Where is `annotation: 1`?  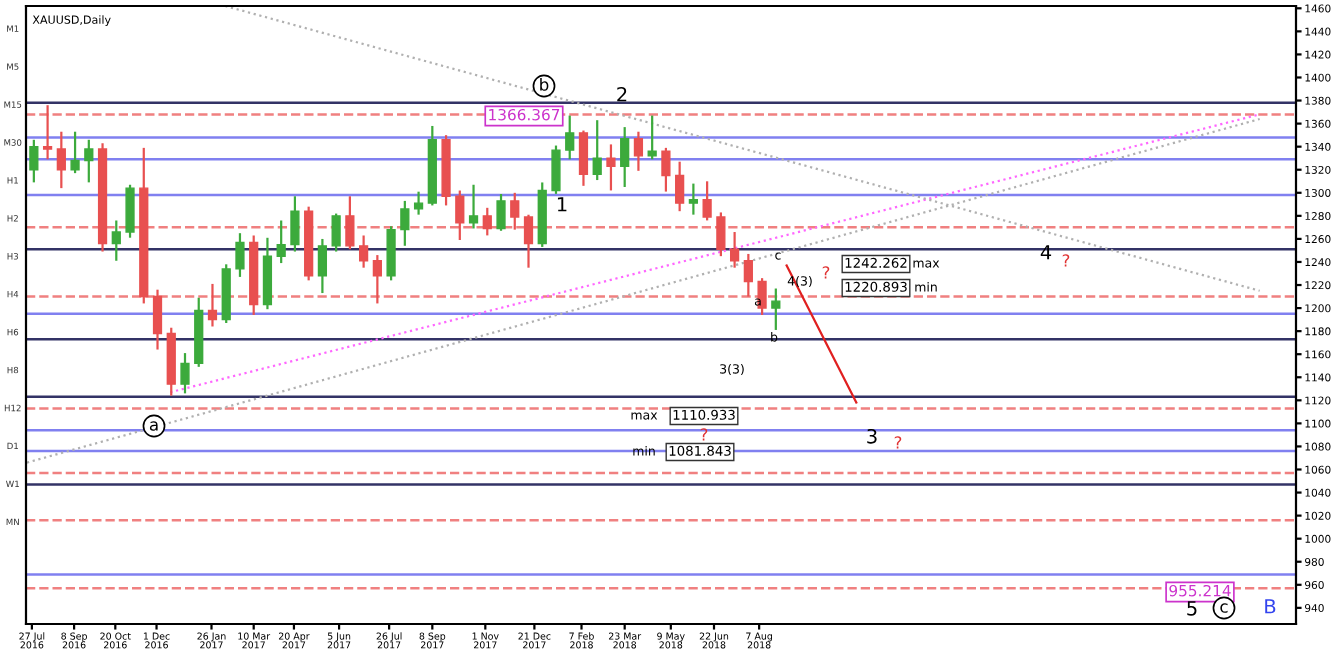
annotation: 1 is located at coordinates (562, 204).